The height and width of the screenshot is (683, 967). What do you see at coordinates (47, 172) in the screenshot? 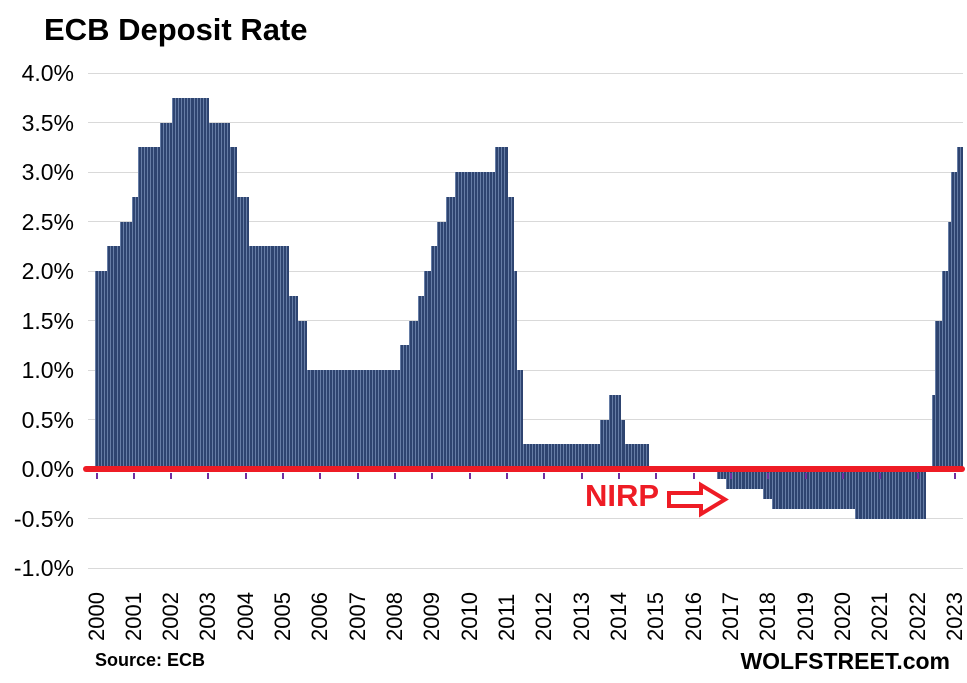
I see `y-axis-label: 3.0%` at bounding box center [47, 172].